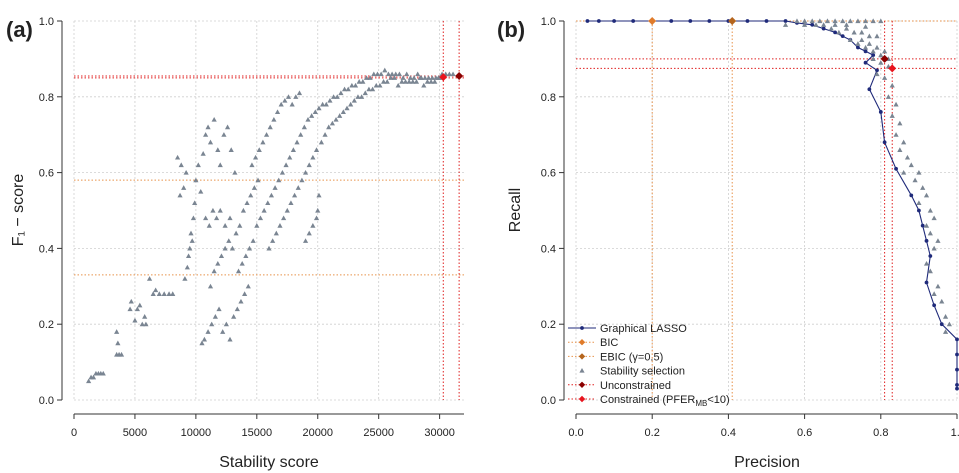 This screenshot has width=959, height=473. What do you see at coordinates (955, 433) in the screenshot?
I see `panel-b-x-tick-label: 1.(` at bounding box center [955, 433].